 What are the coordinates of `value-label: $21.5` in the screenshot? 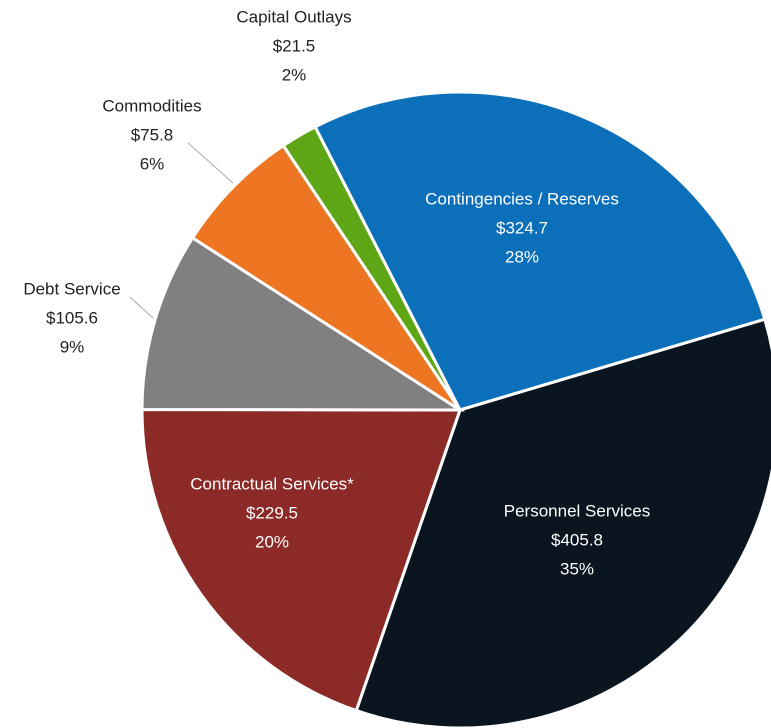 It's located at (294, 45).